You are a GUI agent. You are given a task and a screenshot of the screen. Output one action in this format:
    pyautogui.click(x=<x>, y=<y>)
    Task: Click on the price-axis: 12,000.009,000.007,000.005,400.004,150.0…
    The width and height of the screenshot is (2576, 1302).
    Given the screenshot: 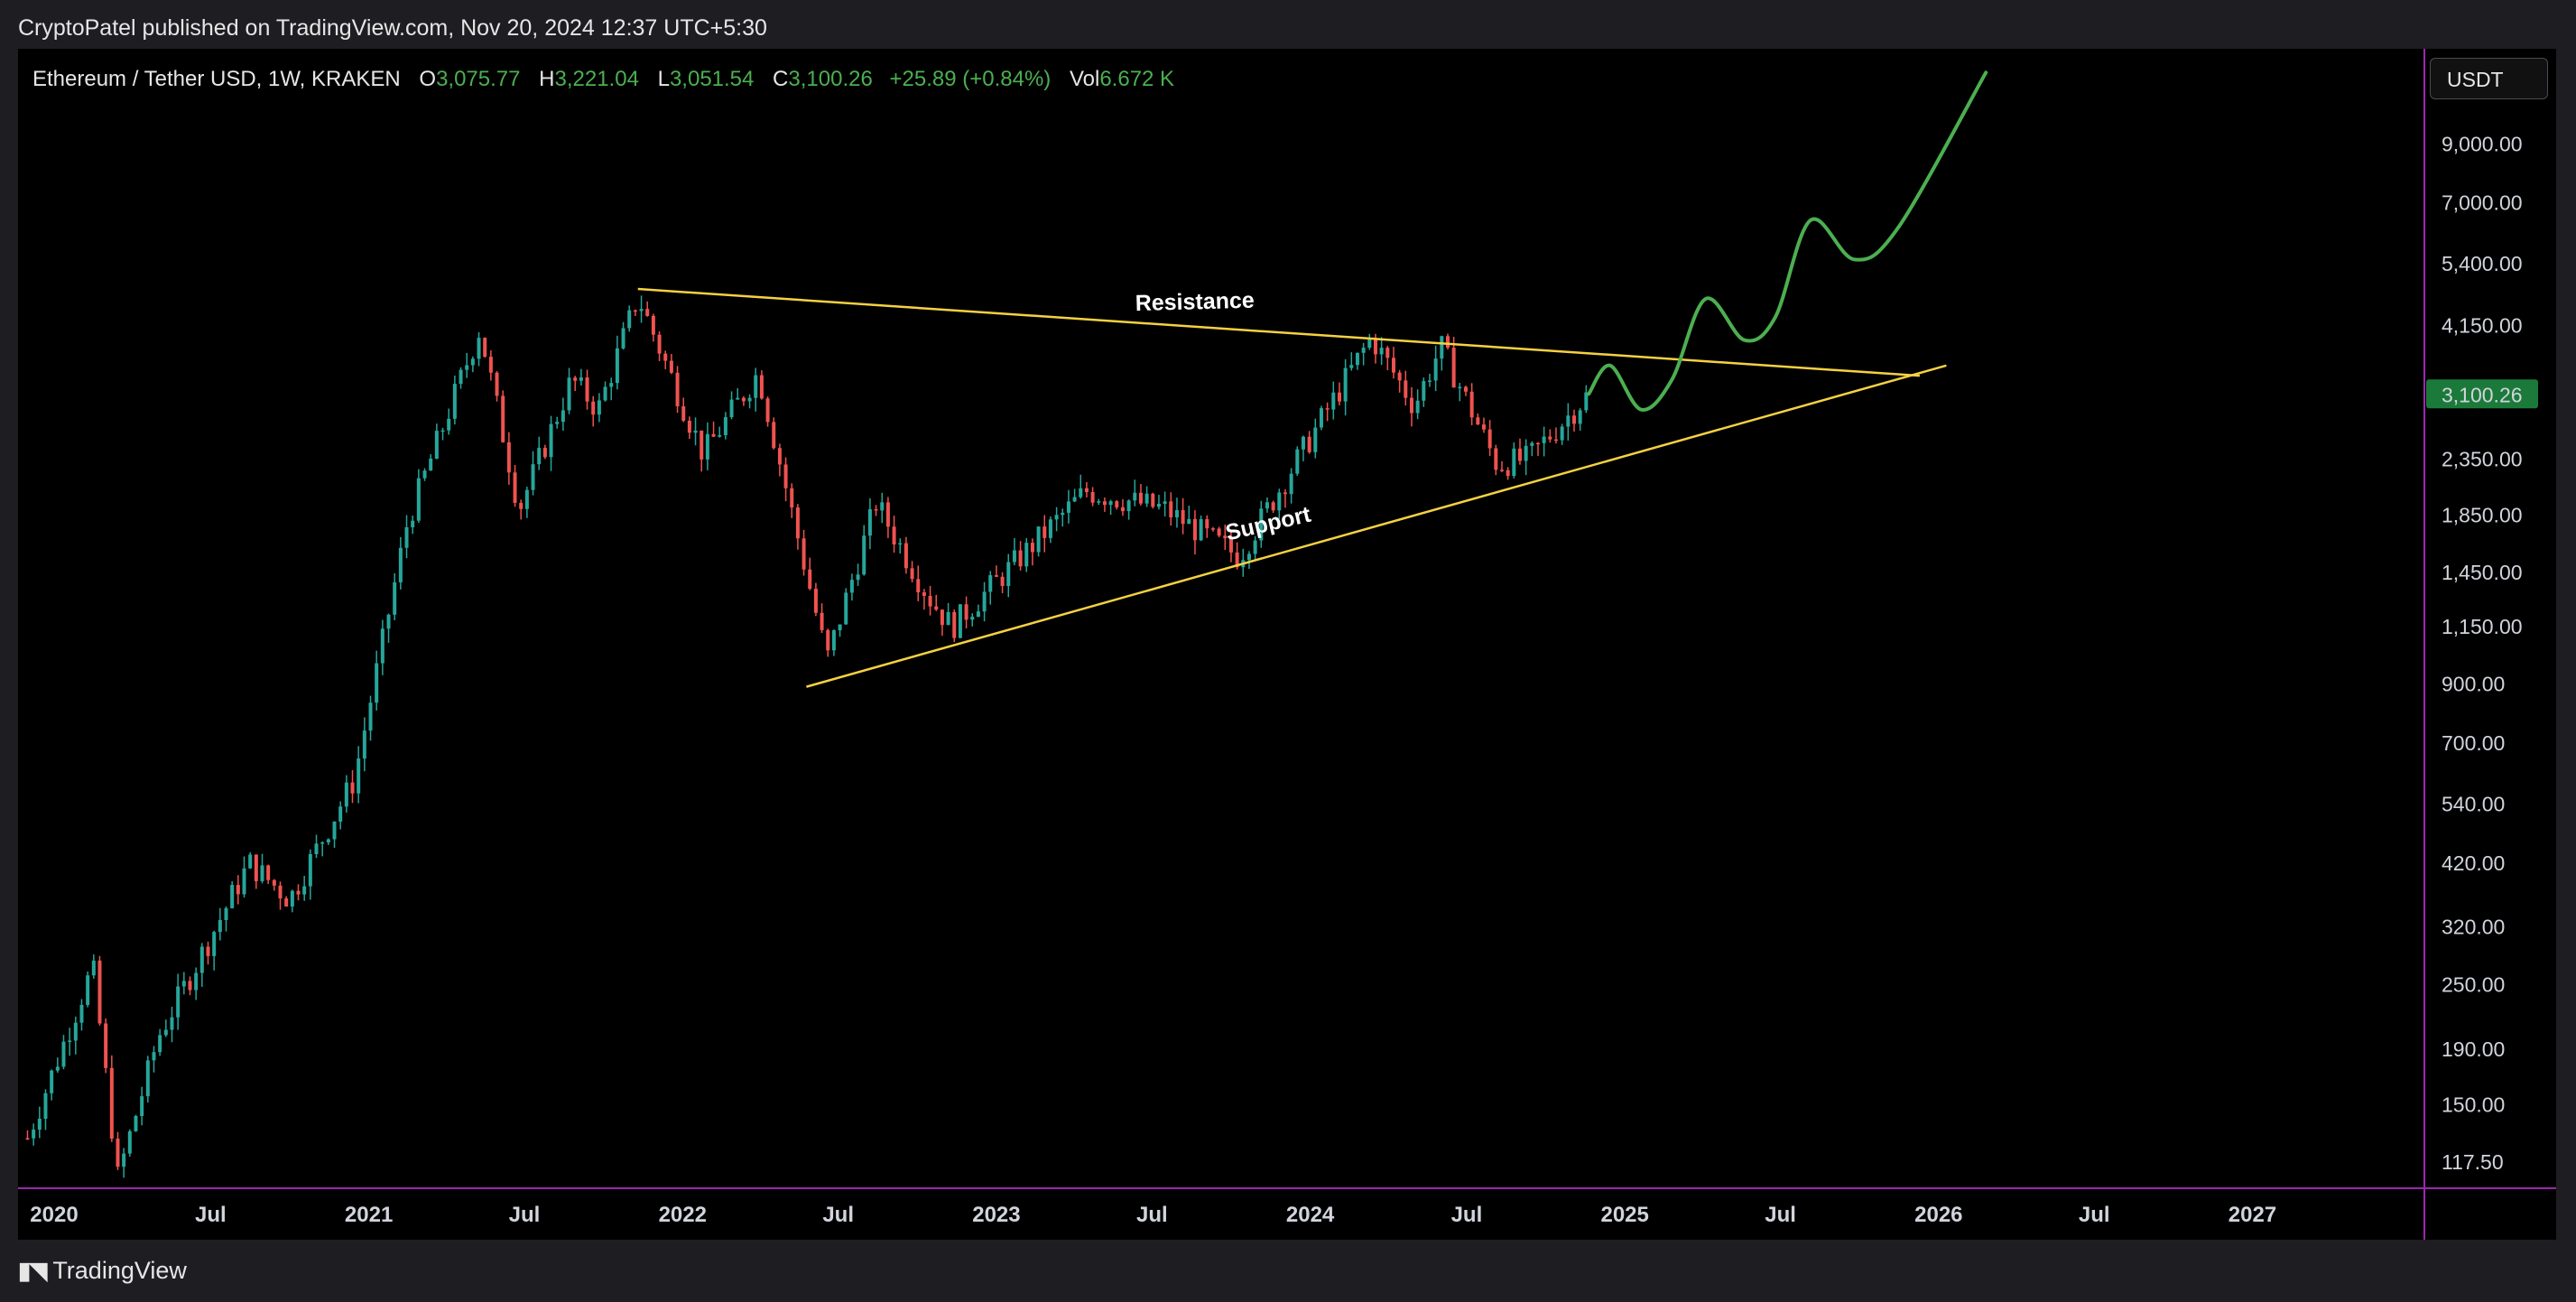 What is the action you would take?
    pyautogui.click(x=2482, y=619)
    